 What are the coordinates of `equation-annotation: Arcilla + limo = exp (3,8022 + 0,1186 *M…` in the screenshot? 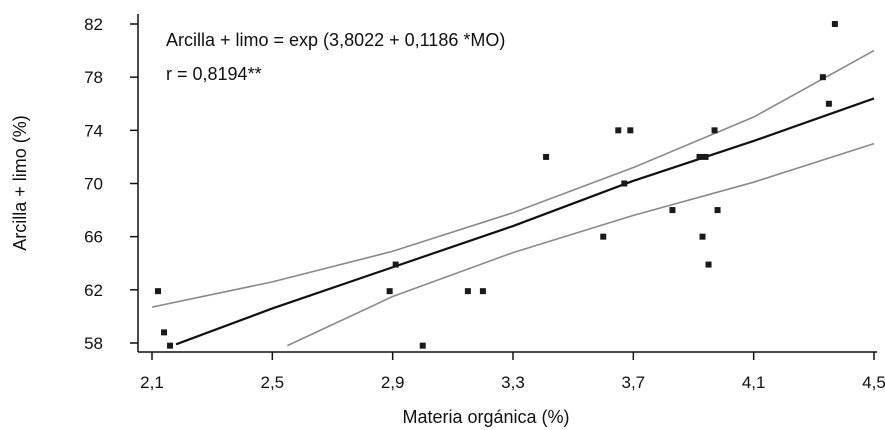 It's located at (335, 40).